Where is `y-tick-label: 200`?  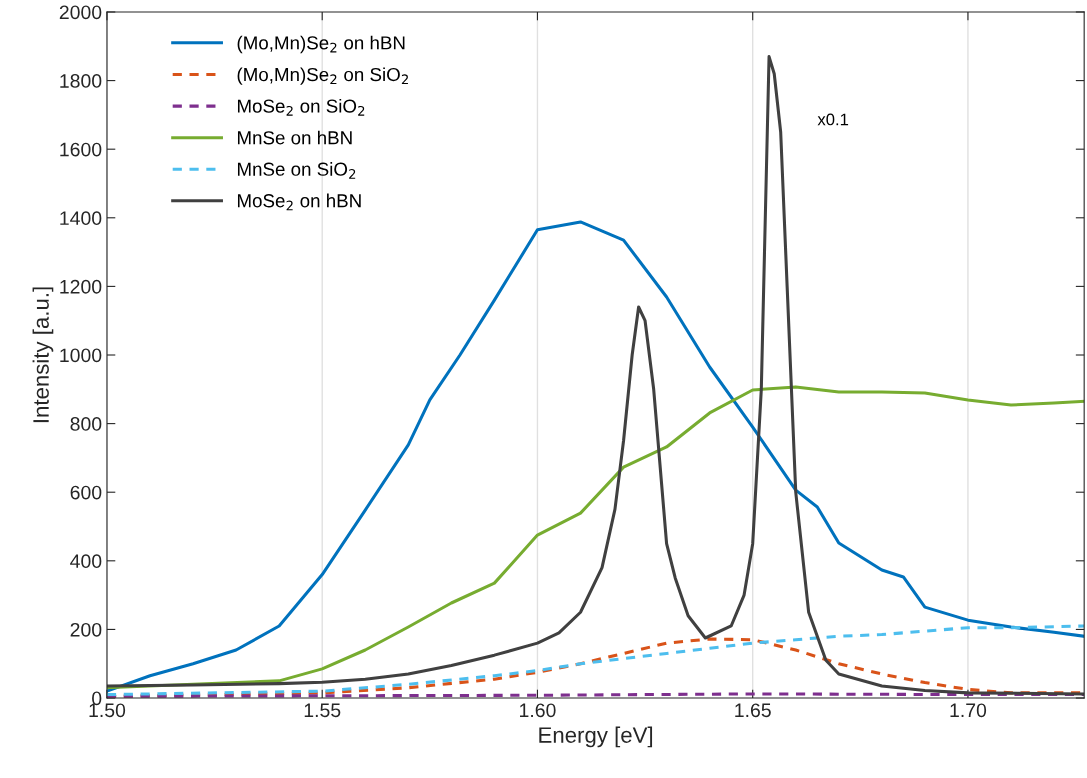
y-tick-label: 200 is located at coordinates (86, 629).